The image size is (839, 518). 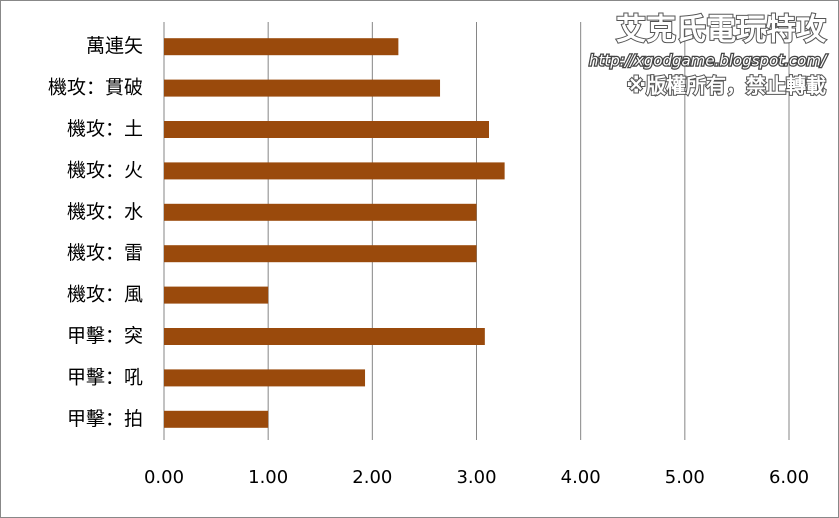 I want to click on y-tick-label: 機攻：火, so click(x=105, y=170).